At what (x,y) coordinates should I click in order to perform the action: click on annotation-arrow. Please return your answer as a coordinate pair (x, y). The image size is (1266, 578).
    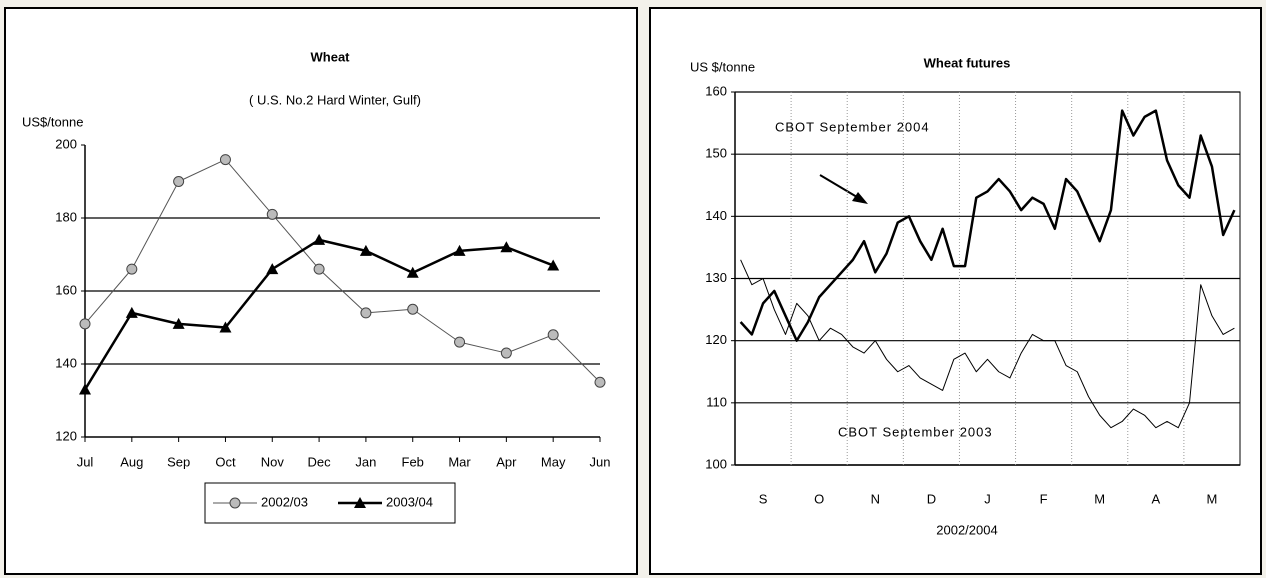
    Looking at the image, I should click on (841, 187).